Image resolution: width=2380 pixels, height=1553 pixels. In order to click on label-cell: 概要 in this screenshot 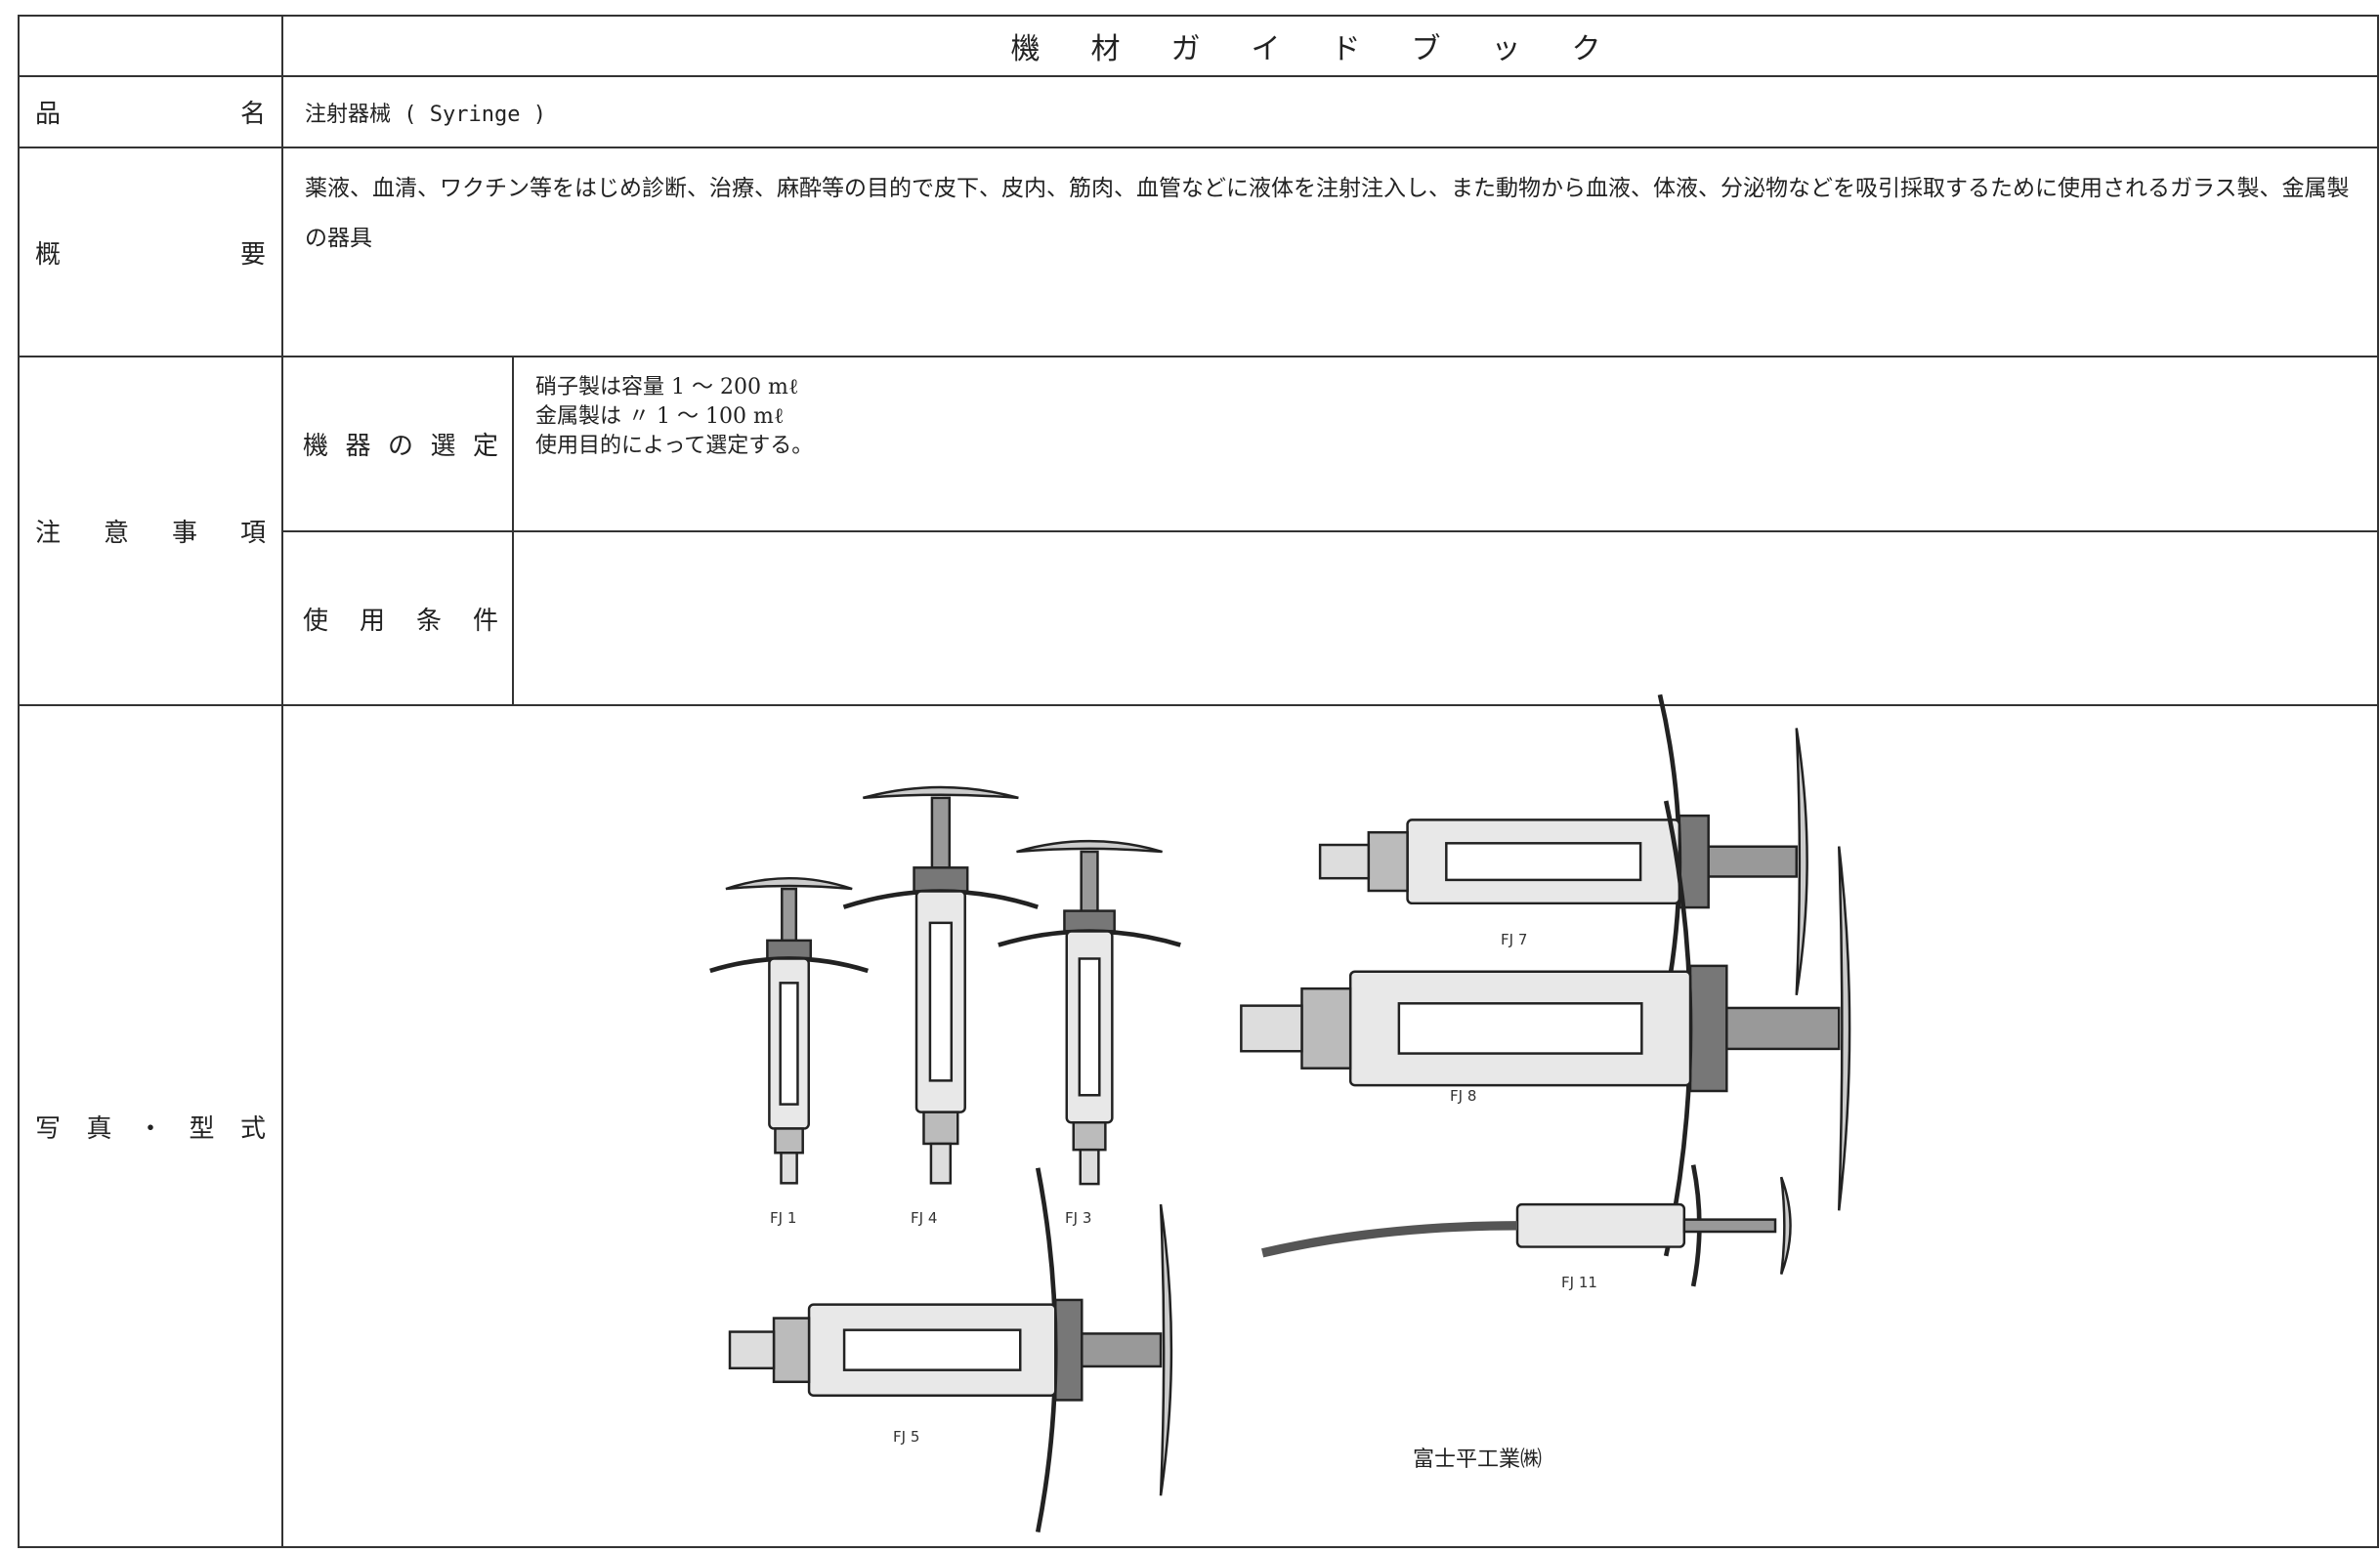, I will do `click(150, 252)`.